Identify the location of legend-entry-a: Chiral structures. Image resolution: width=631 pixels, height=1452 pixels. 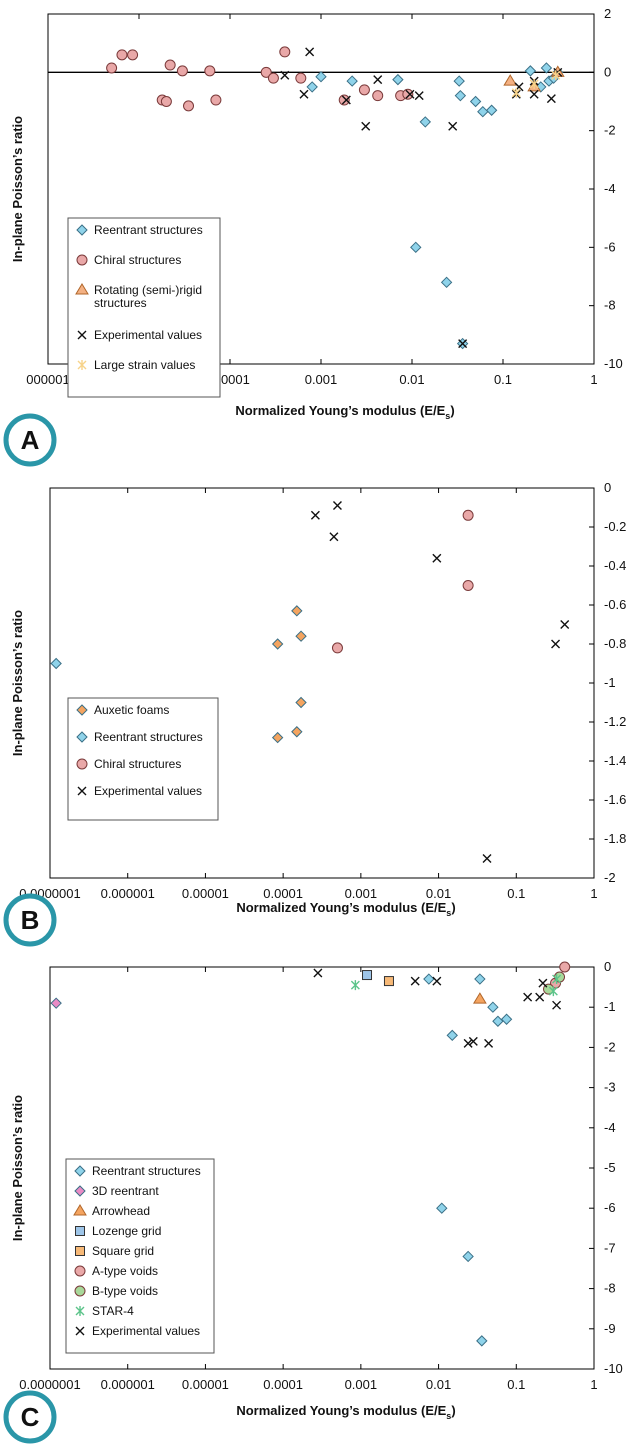
(137, 260).